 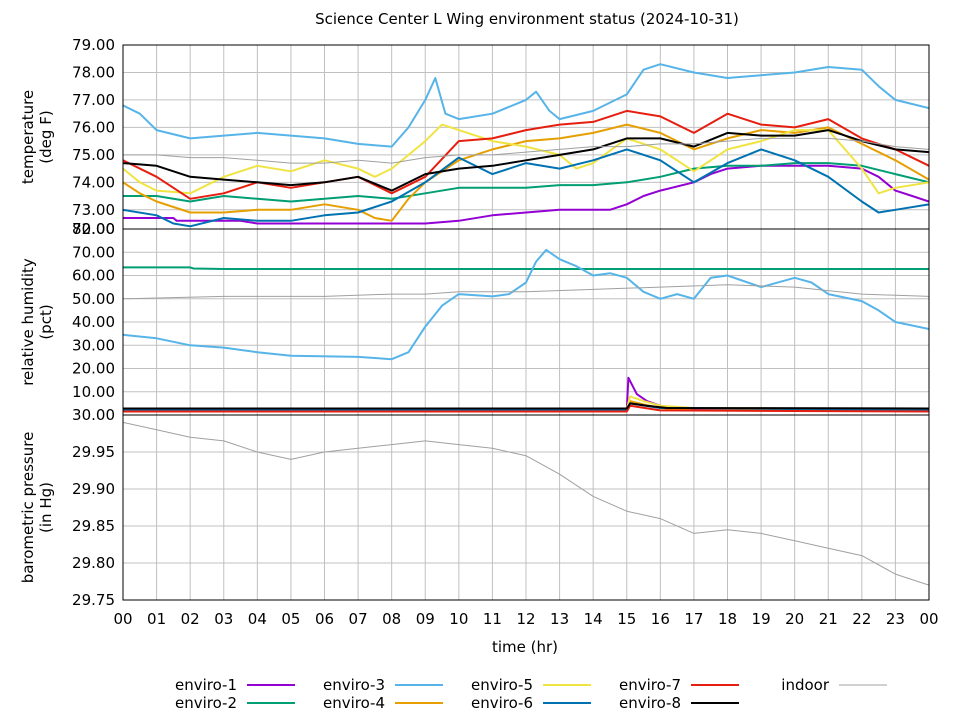 What do you see at coordinates (206, 685) in the screenshot?
I see `legend-label: enviro-1` at bounding box center [206, 685].